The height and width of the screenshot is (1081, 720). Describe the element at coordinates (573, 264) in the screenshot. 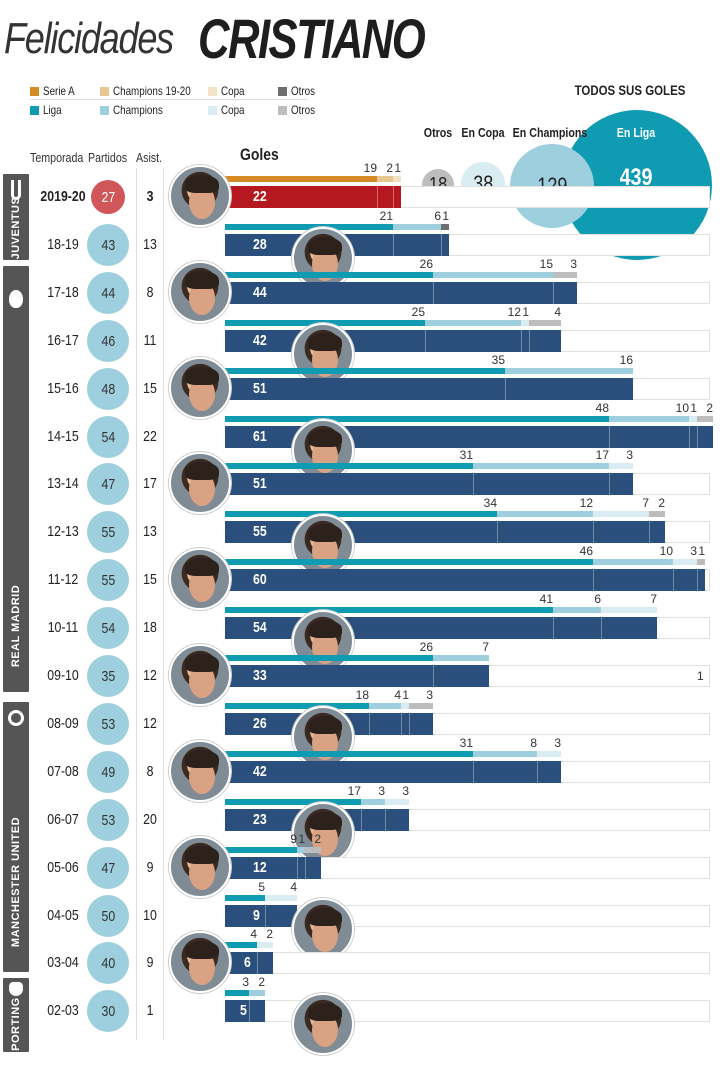

I see `segment-otros-value: 3` at that location.